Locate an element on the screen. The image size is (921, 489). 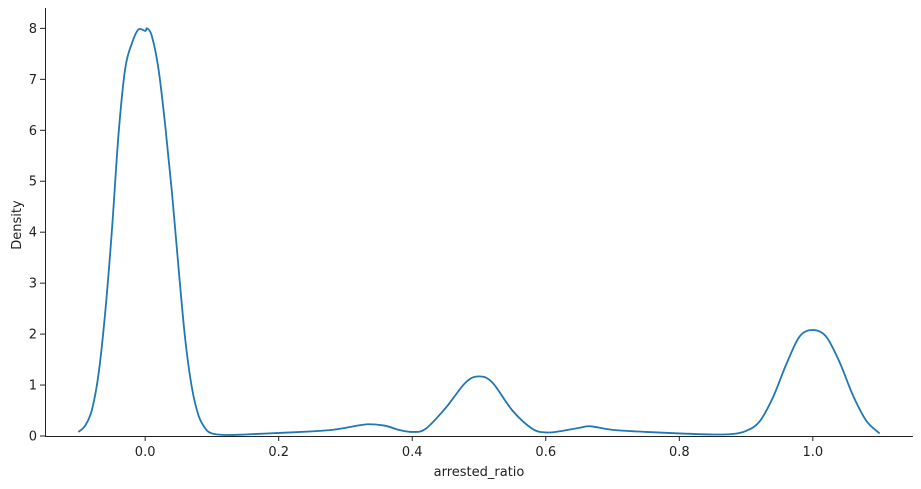
y-tick-label: 6 is located at coordinates (33, 131).